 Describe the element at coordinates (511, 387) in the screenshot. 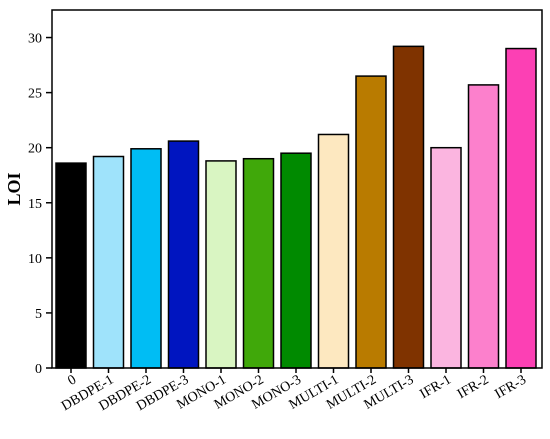

I see `x-tick-label-ifr-3: IFR-3` at that location.